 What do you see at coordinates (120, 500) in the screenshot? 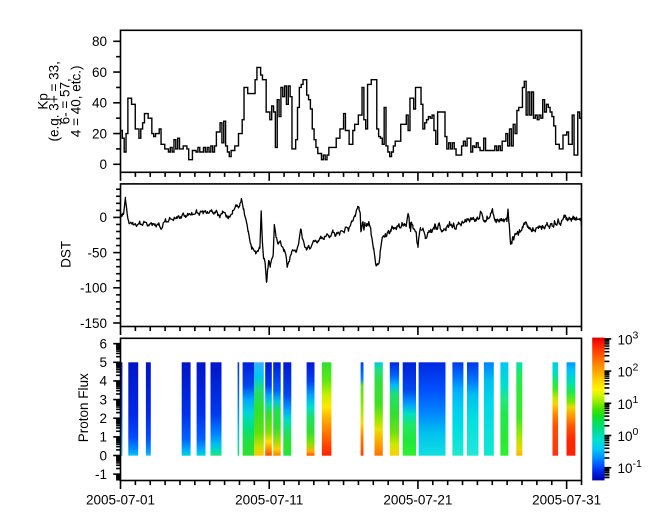
I see `svg-text: 2005-07-01` at bounding box center [120, 500].